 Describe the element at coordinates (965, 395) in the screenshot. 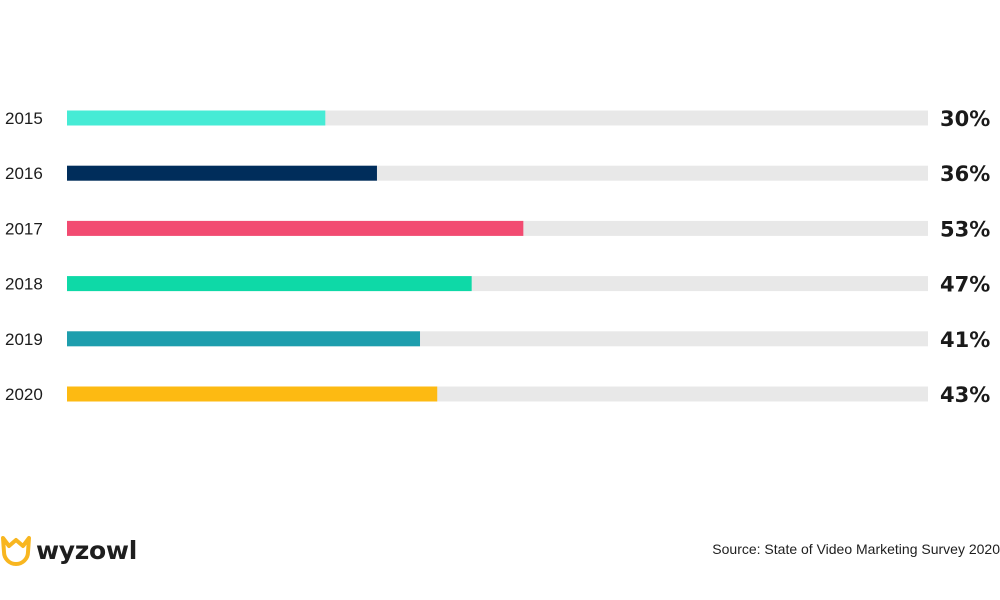

I see `value-label: 43%` at that location.